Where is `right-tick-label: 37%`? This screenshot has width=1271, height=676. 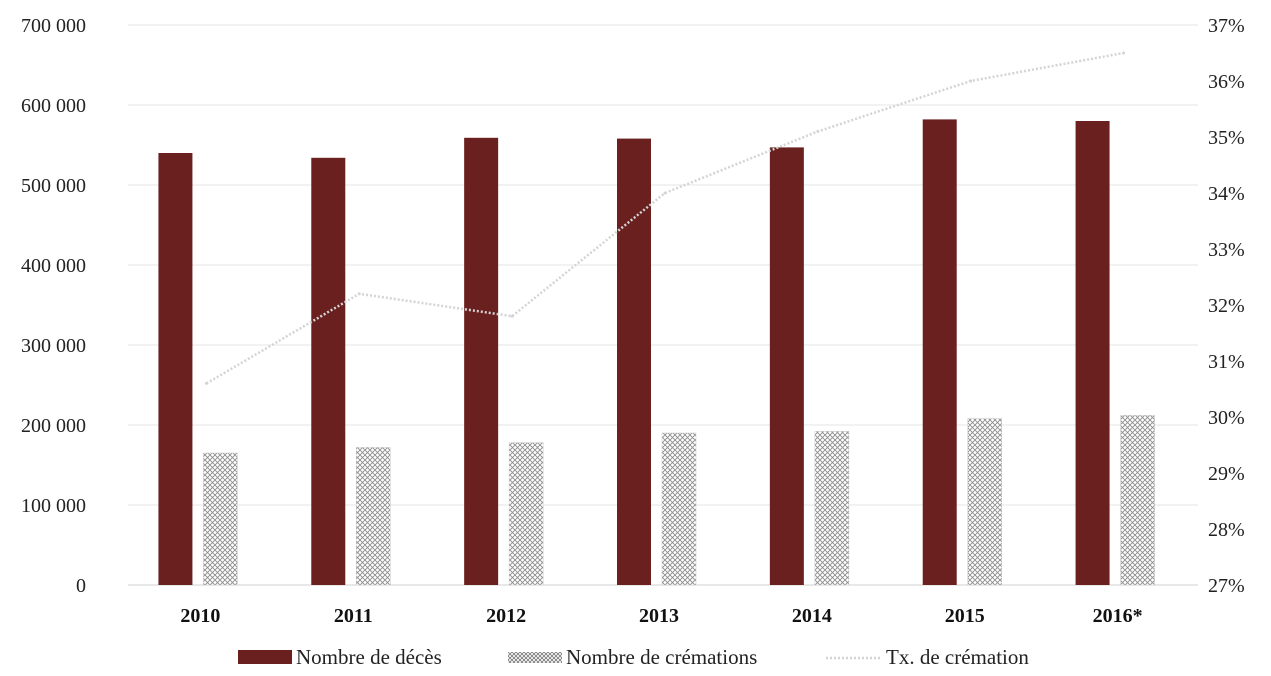
right-tick-label: 37% is located at coordinates (1226, 26).